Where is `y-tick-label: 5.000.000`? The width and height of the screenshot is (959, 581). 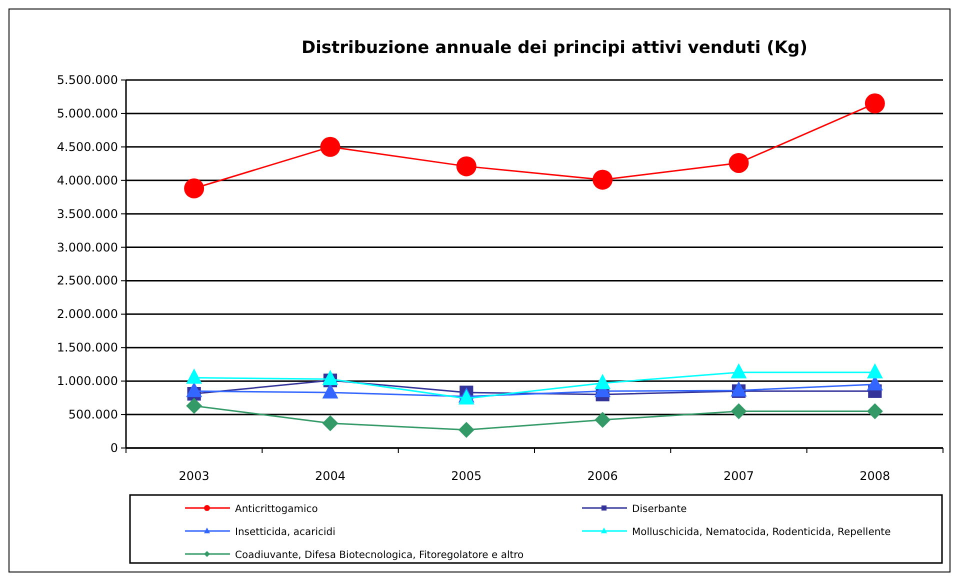 y-tick-label: 5.000.000 is located at coordinates (87, 113).